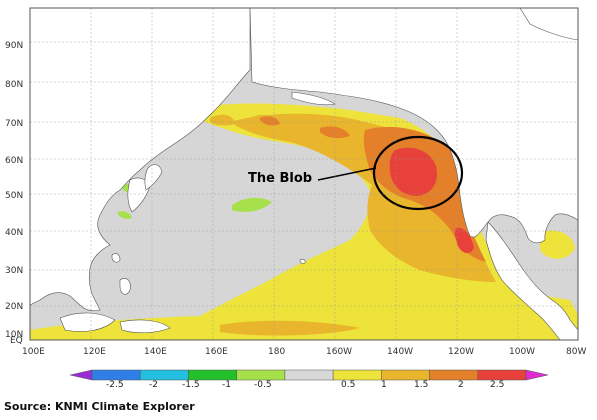  What do you see at coordinates (522, 352) in the screenshot?
I see `lon-label: 100W` at bounding box center [522, 352].